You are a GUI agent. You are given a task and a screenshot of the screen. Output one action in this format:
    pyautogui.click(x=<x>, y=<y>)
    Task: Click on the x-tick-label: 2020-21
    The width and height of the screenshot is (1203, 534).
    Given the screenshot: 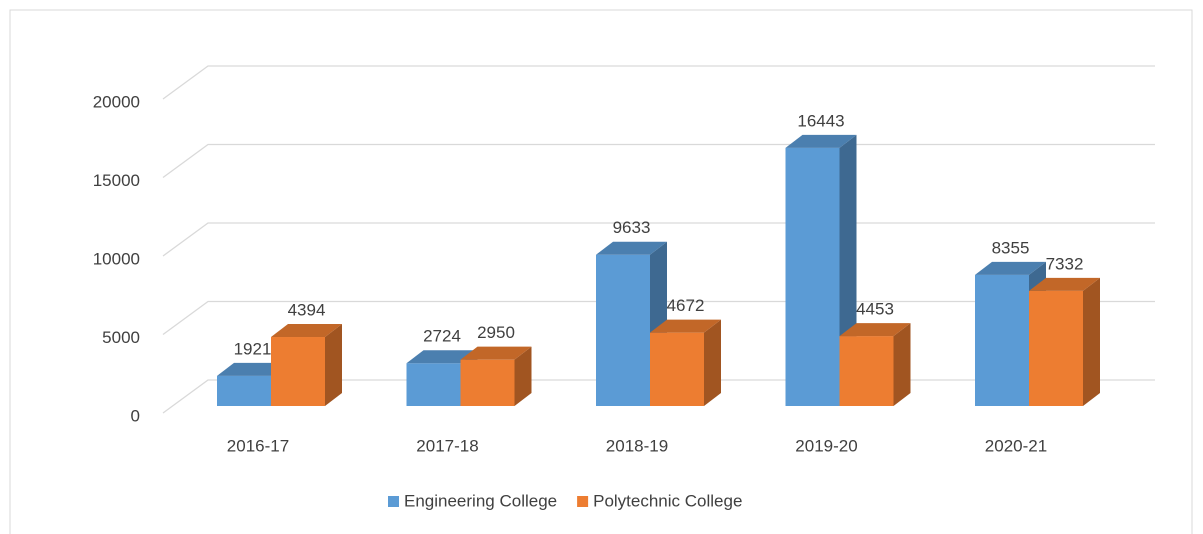 What is the action you would take?
    pyautogui.click(x=1016, y=445)
    